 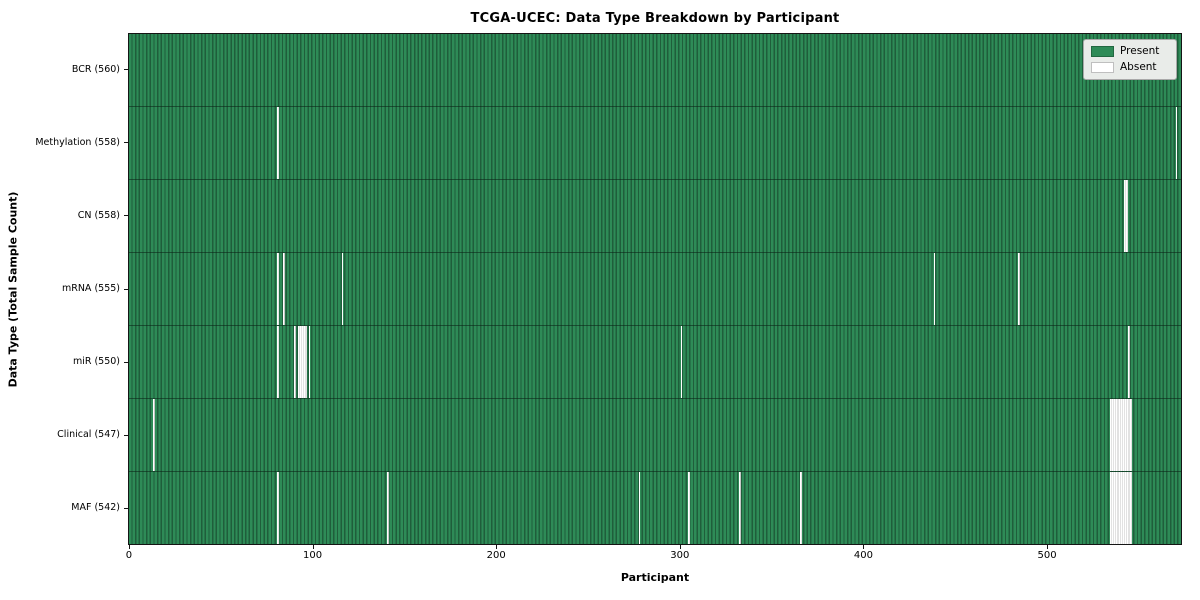 I want to click on y-tick-label: CN (558), so click(x=98, y=215).